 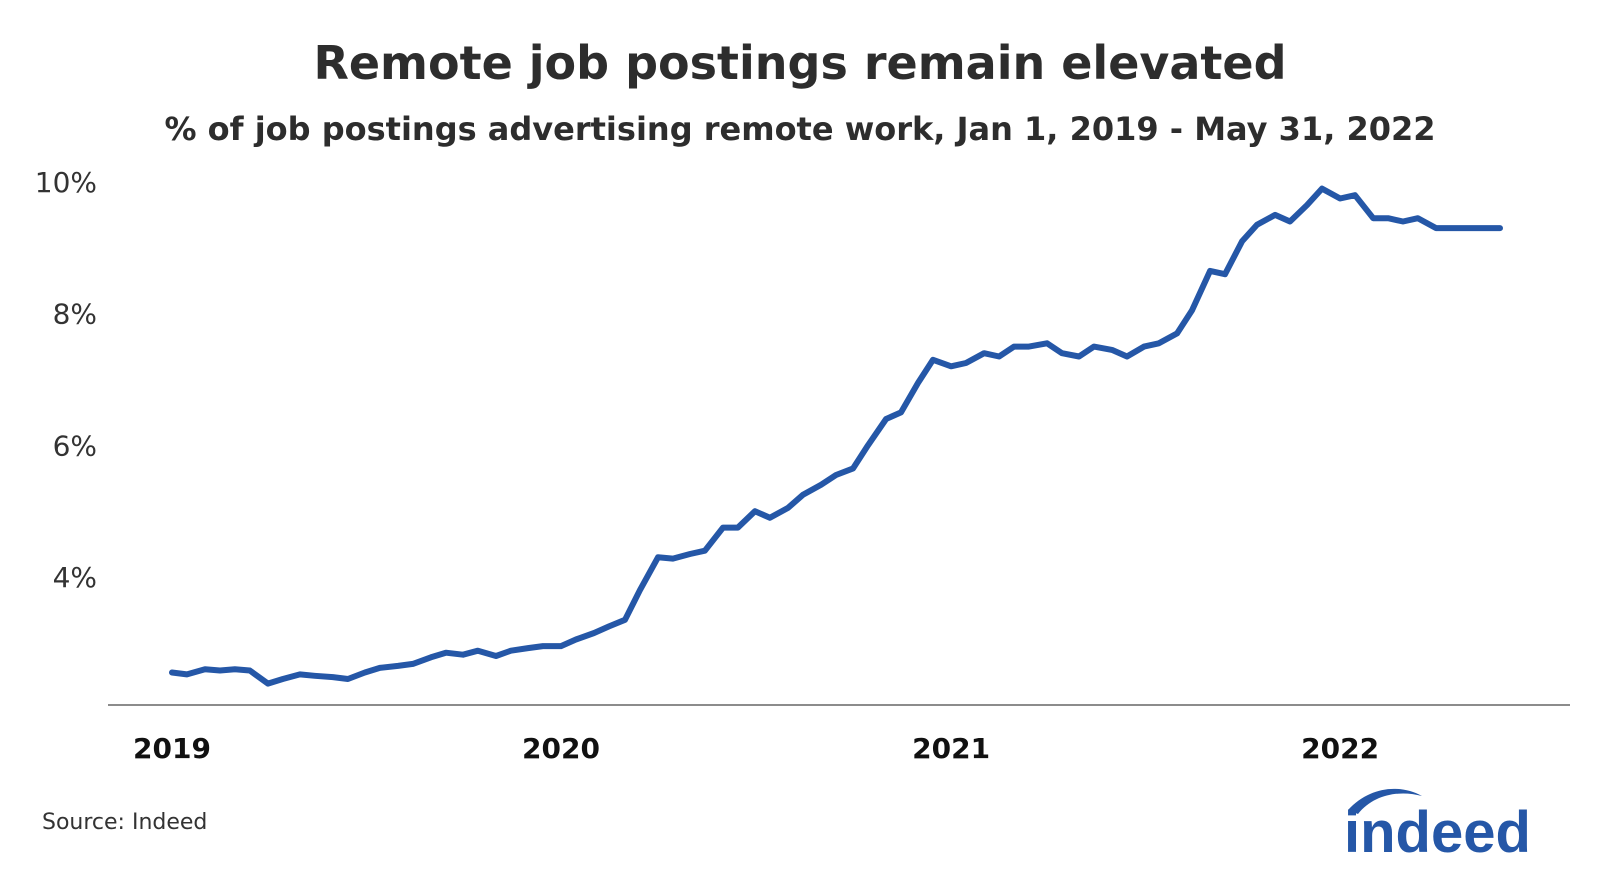 I want to click on y-tick-label: 6%, so click(x=75, y=445).